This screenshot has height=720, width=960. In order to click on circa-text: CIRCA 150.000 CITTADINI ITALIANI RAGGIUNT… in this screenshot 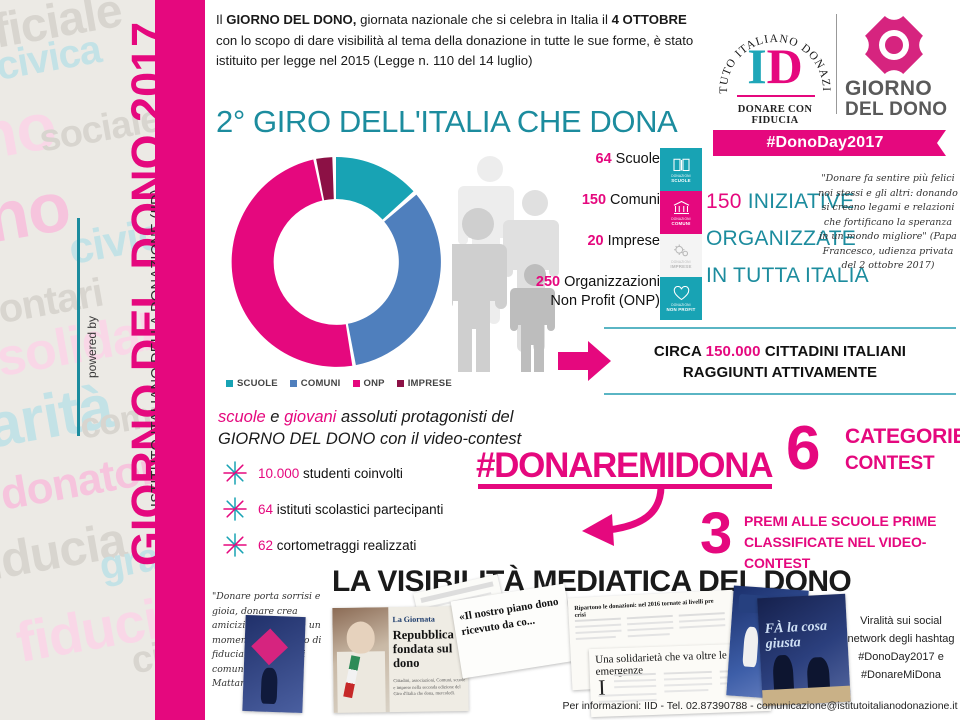, I will do `click(780, 361)`.